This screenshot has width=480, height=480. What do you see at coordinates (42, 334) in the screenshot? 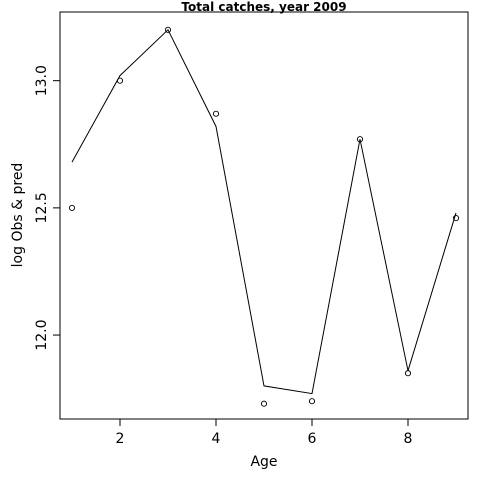
I see `y-tick-label: 12.0` at bounding box center [42, 334].